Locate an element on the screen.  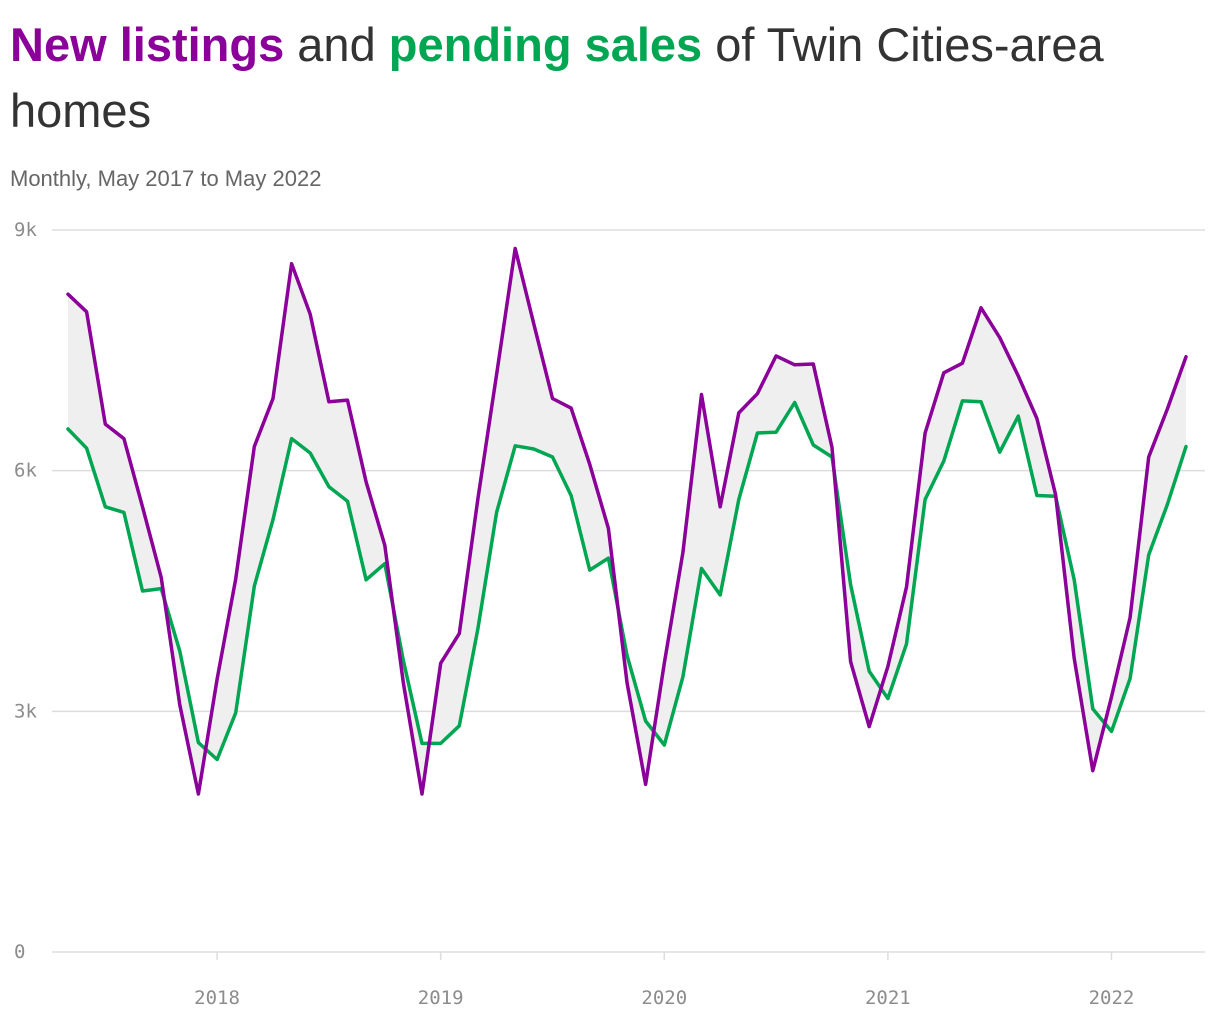
x-tick-label-2022: 2022 is located at coordinates (1112, 998).